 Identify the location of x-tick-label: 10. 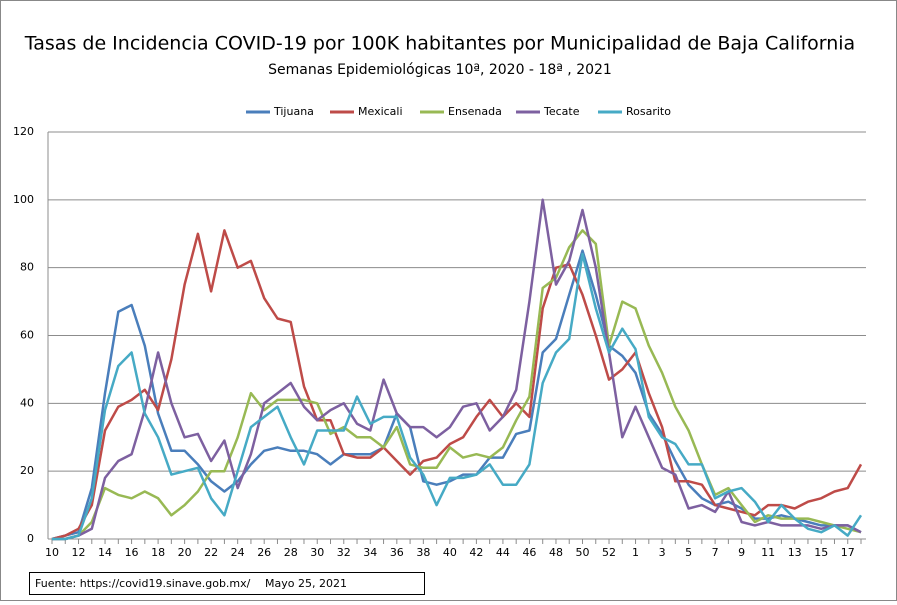
(52, 552).